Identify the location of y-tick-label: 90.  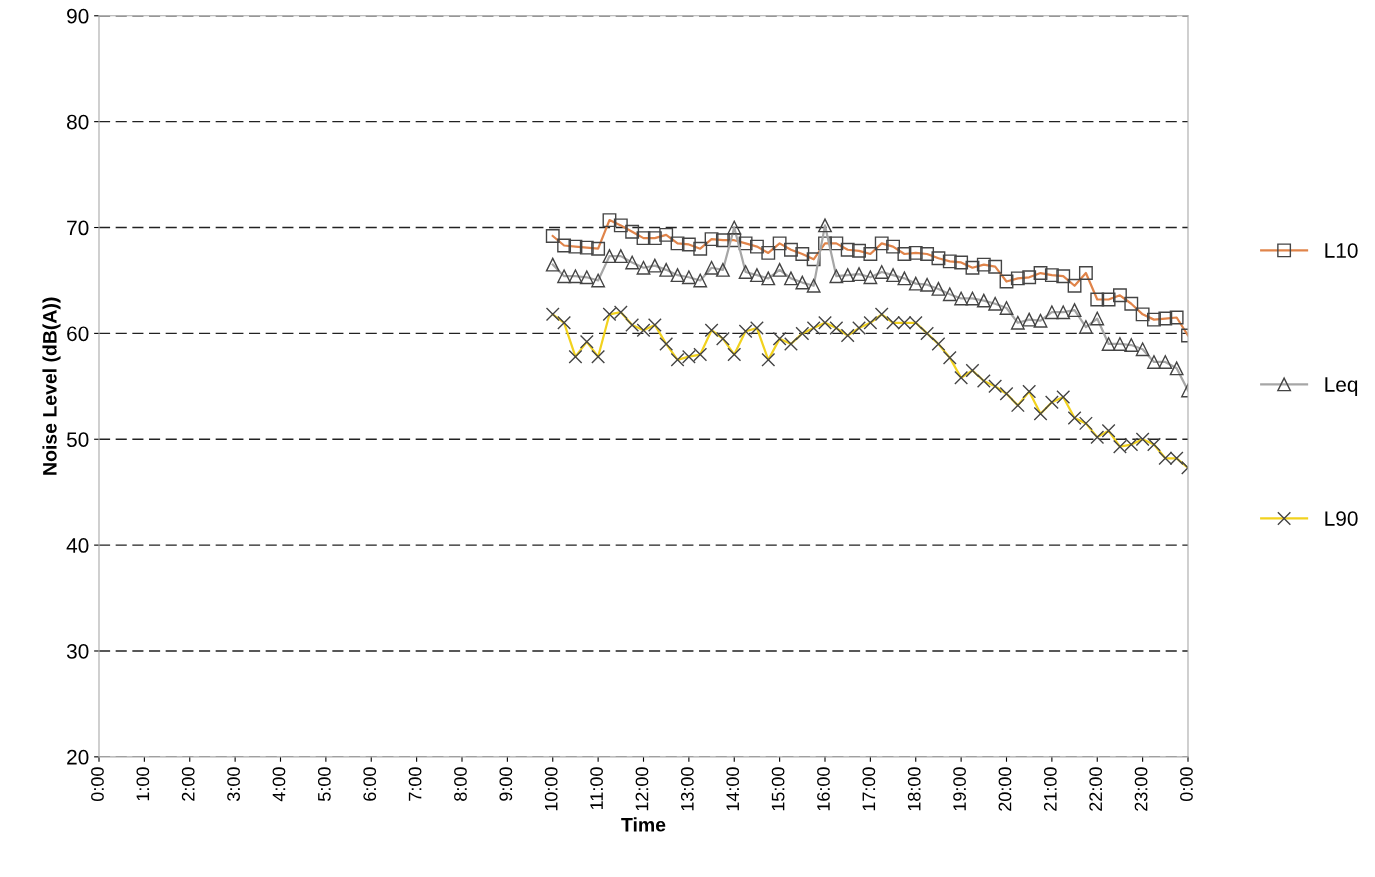
(78, 16).